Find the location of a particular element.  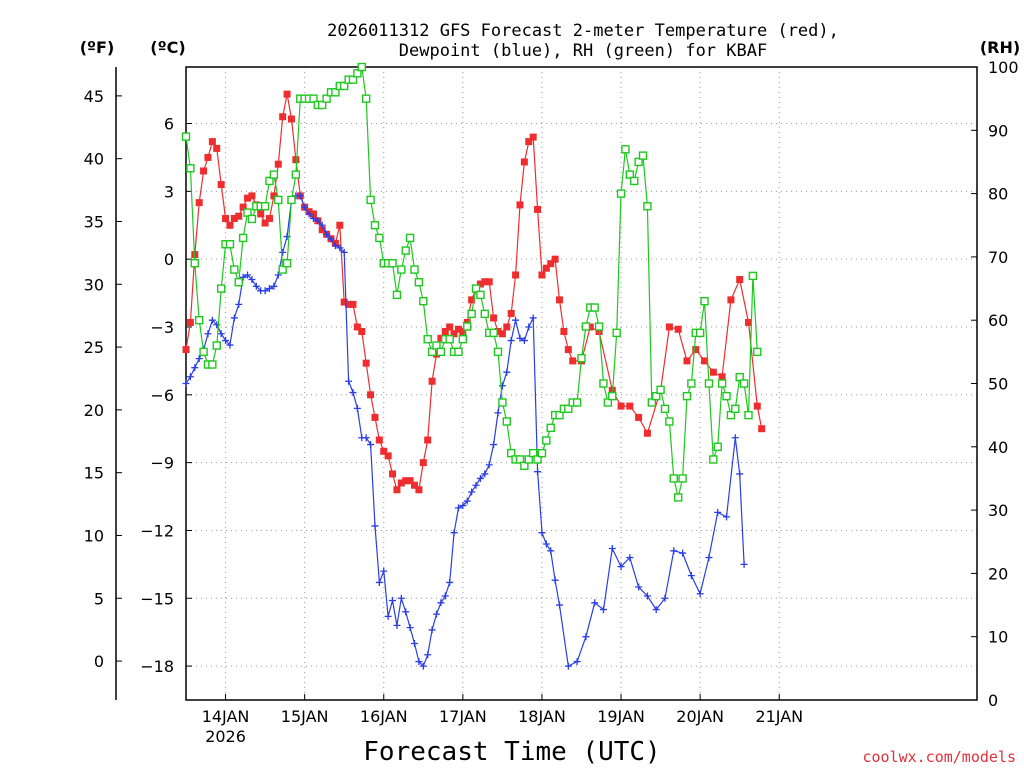

rh-tick-label: 40 is located at coordinates (998, 447).